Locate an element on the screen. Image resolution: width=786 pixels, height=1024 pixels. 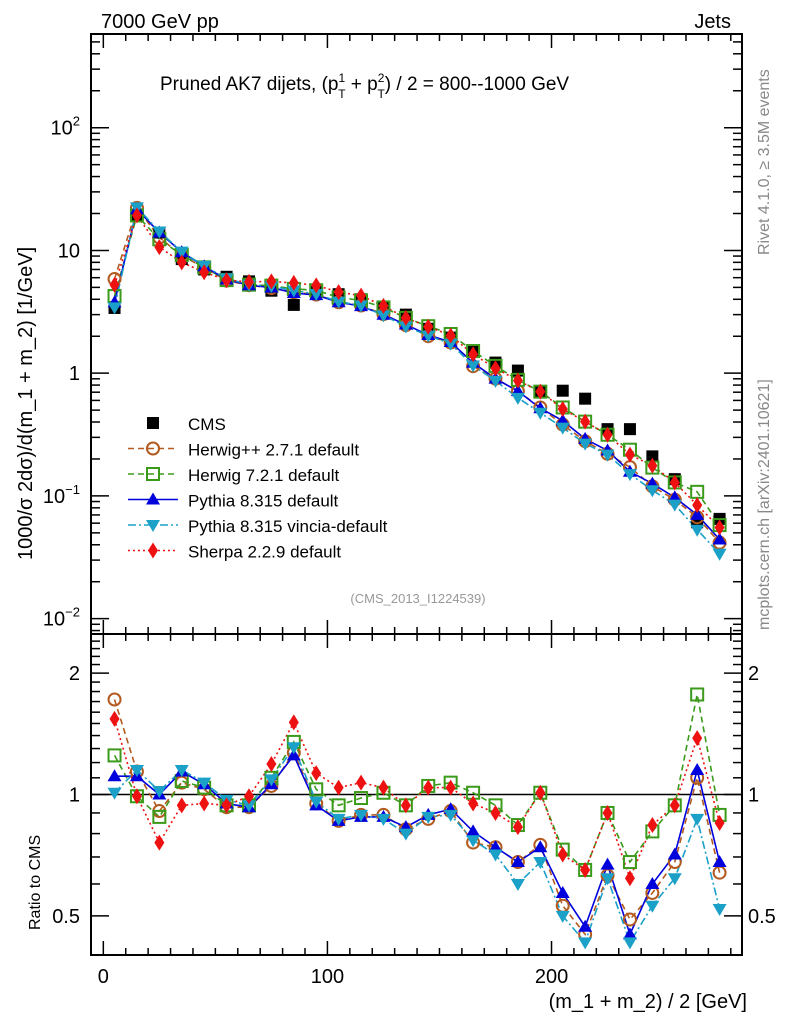
ratio-point-herwig-2-7-1-default is located at coordinates (114, 699).